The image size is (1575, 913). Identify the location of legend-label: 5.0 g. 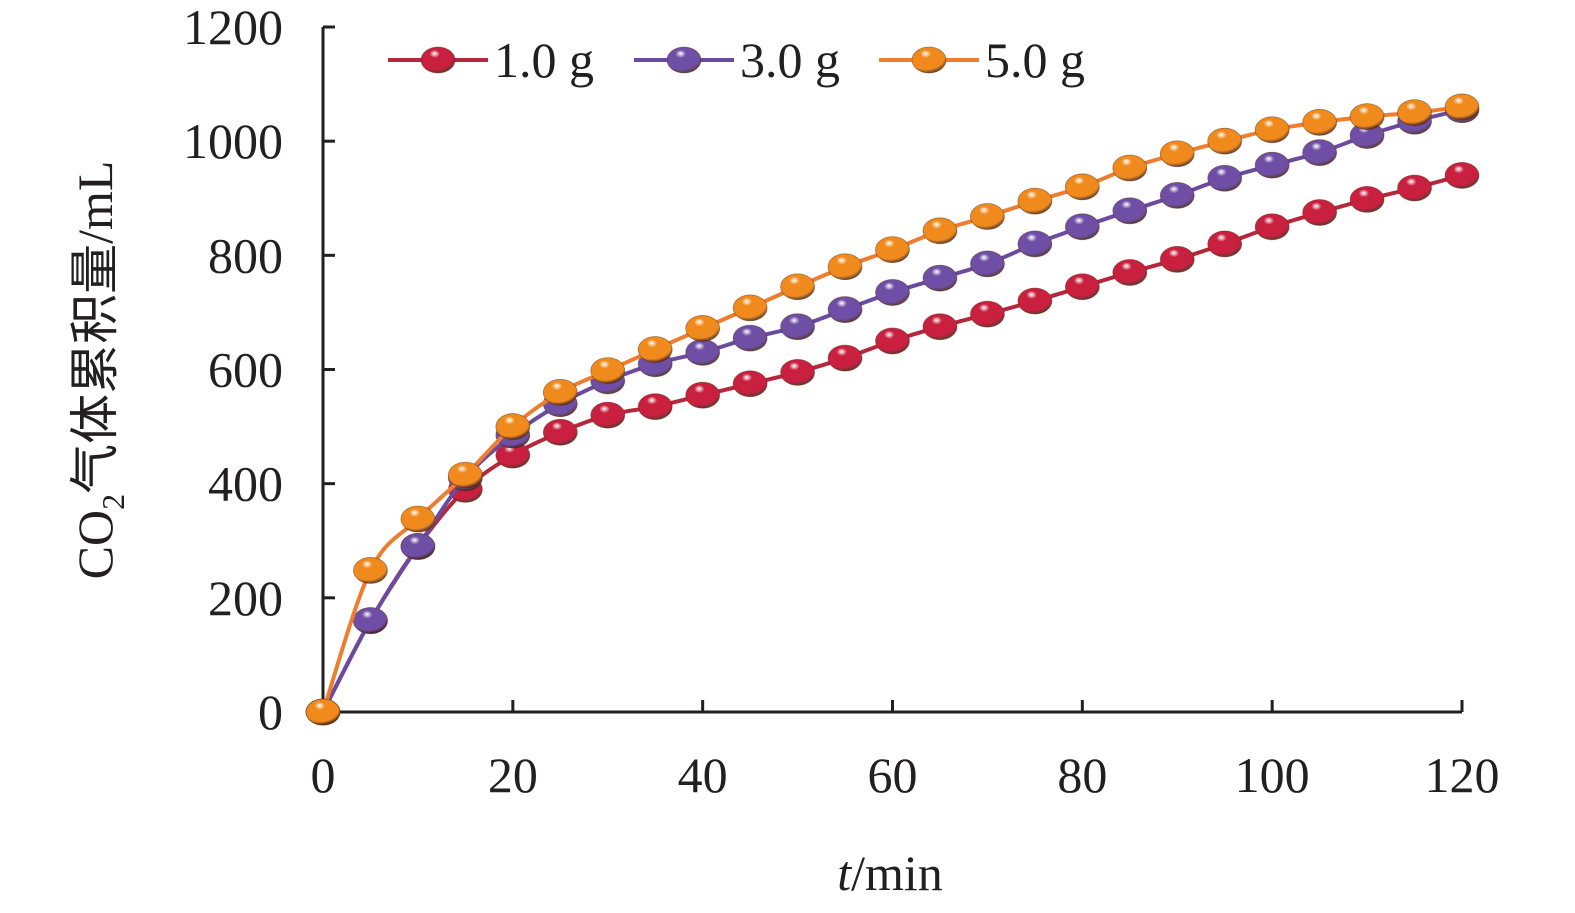
(1035, 60).